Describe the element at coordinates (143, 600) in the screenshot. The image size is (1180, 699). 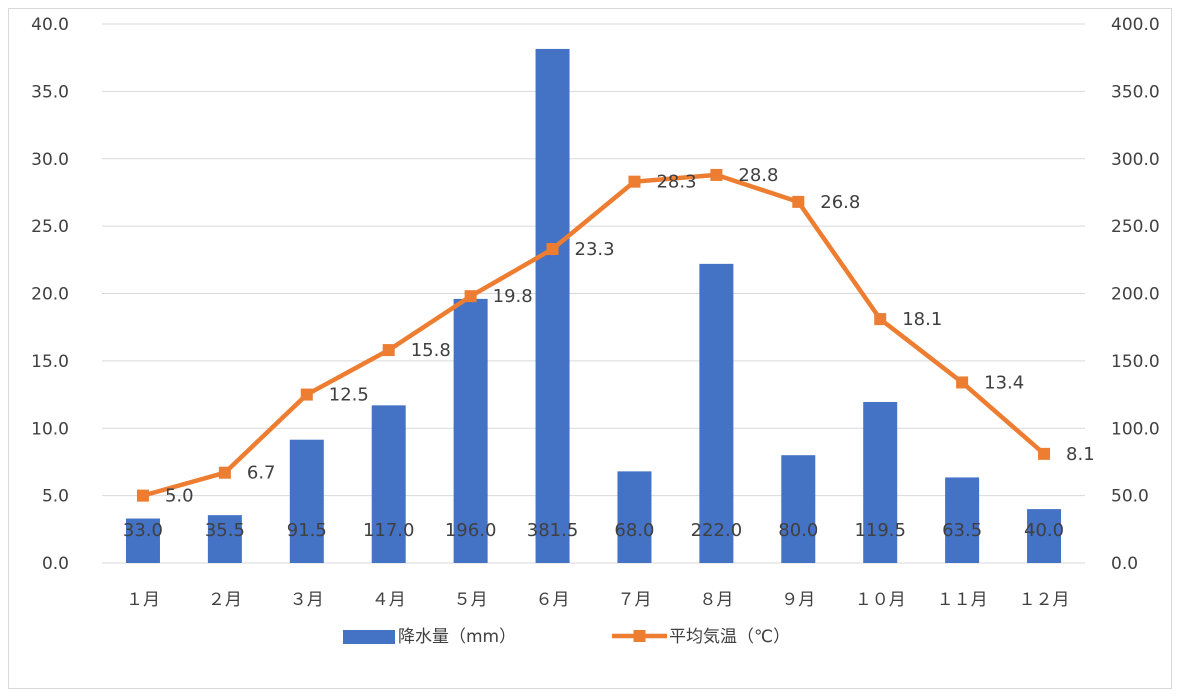
I see `x-axis-tick-label: １月` at that location.